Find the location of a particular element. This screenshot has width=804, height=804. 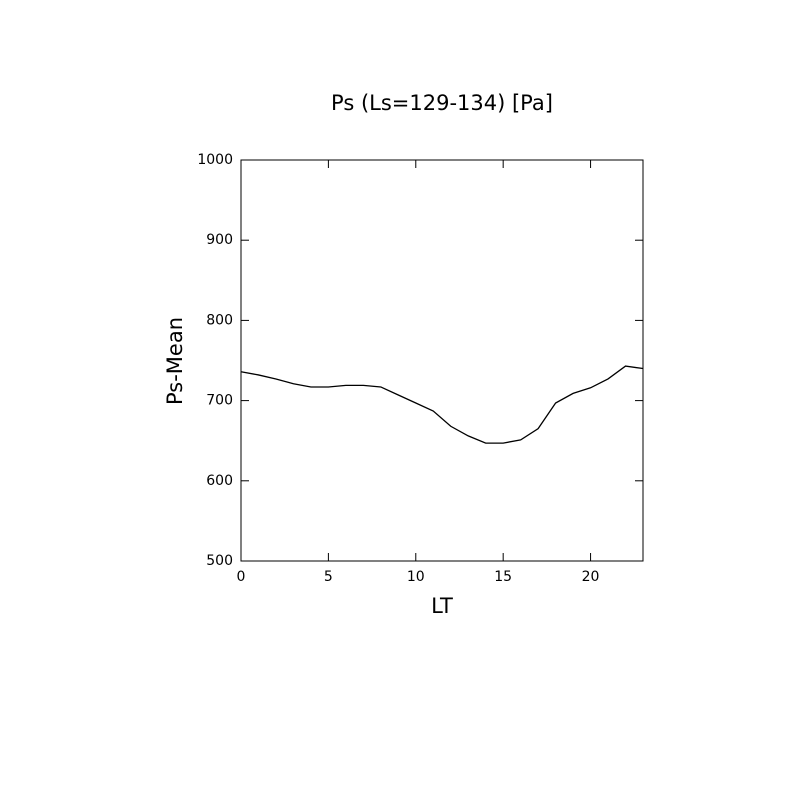

y-axis-label: Ps-Mean is located at coordinates (175, 361).